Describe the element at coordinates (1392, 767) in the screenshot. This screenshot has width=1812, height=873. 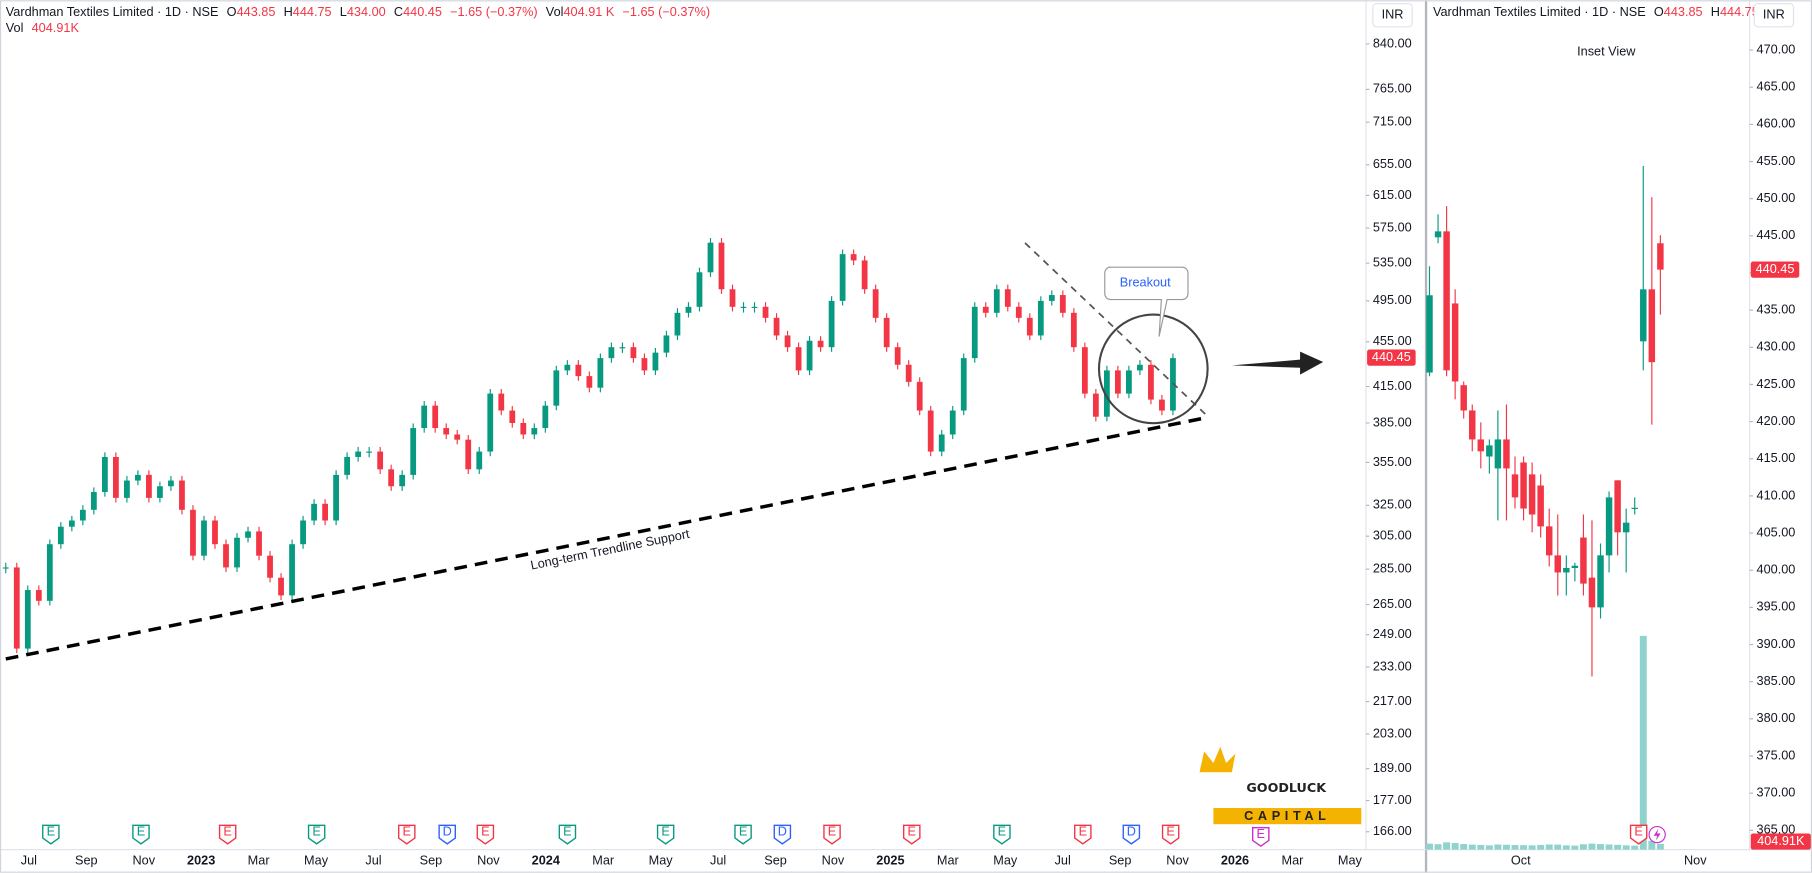
I see `y-tick-label: 189.00` at that location.